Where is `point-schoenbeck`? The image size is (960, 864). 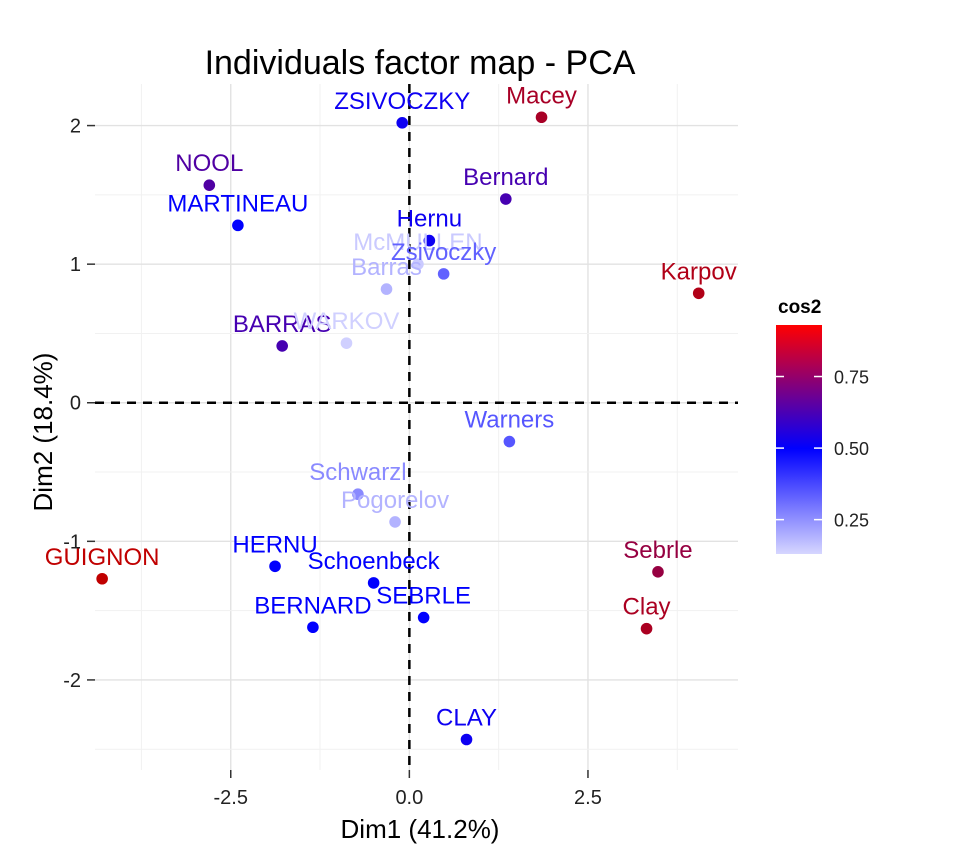 point-schoenbeck is located at coordinates (373, 583).